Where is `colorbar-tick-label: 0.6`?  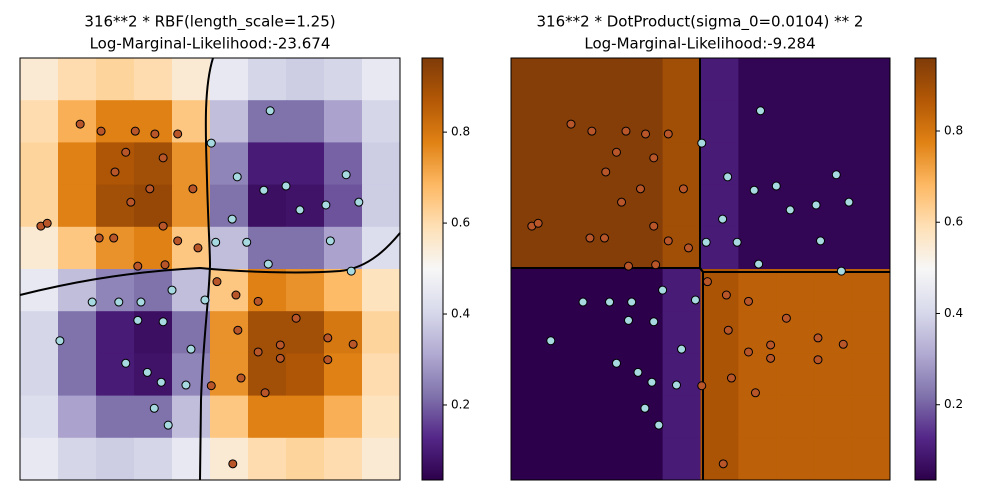
colorbar-tick-label: 0.6 is located at coordinates (460, 223).